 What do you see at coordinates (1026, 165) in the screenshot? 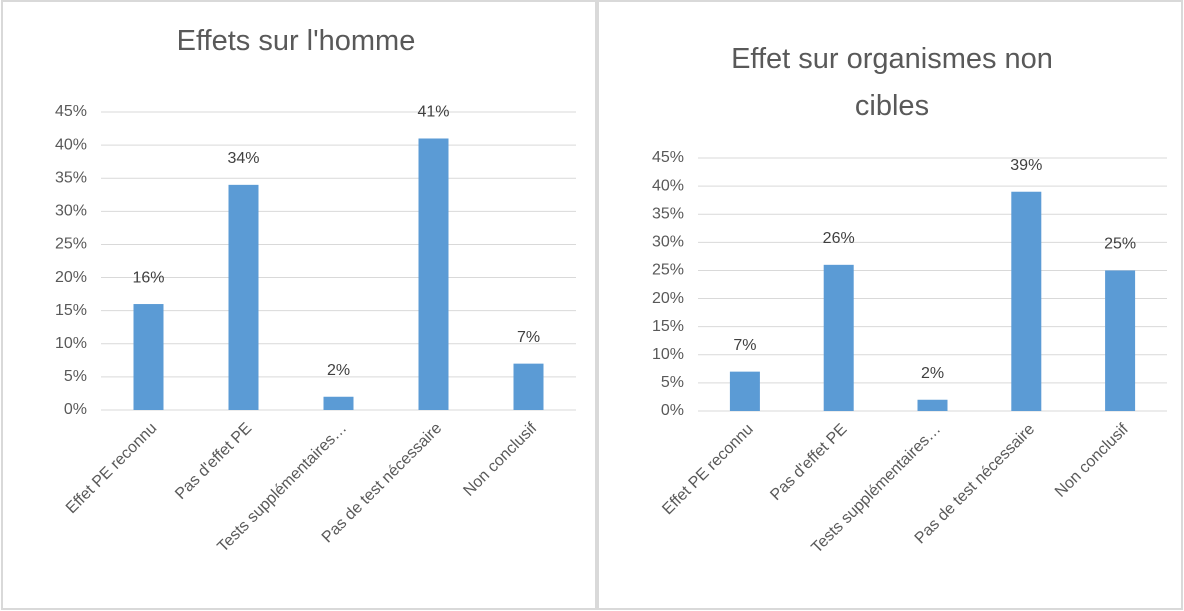
I see `data-label: 39%` at bounding box center [1026, 165].